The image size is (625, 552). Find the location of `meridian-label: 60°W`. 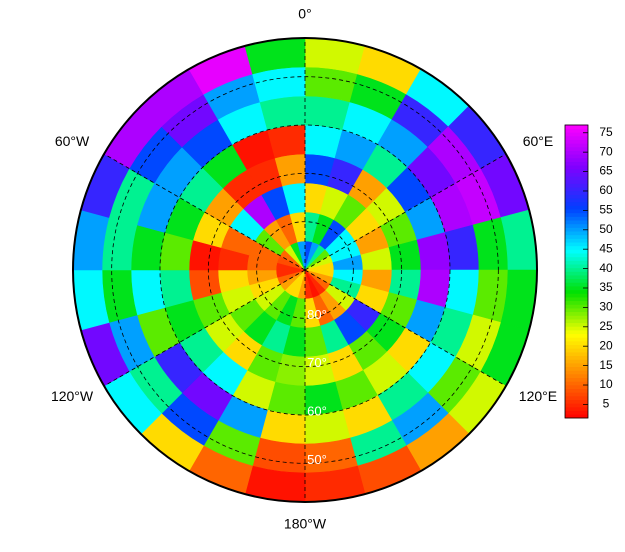

meridian-label: 60°W is located at coordinates (72, 141).